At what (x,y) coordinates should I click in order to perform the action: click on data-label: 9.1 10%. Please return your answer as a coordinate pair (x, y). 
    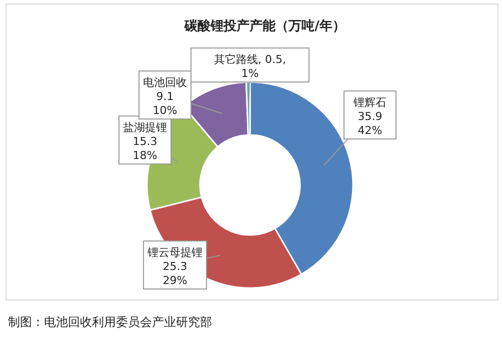
    Looking at the image, I should click on (165, 103).